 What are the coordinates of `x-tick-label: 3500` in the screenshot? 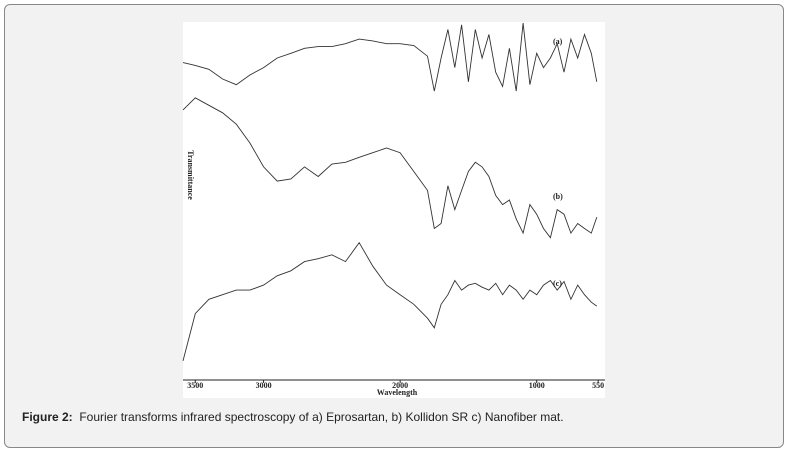 It's located at (195, 385).